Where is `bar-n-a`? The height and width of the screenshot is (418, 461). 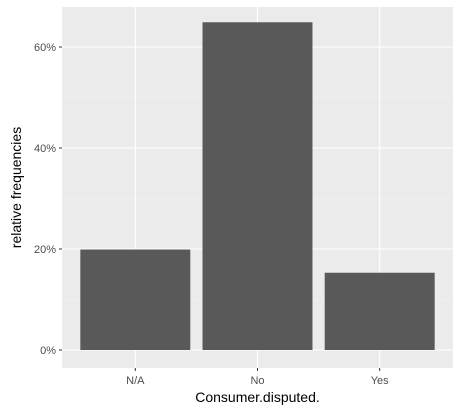 bar-n-a is located at coordinates (135, 299).